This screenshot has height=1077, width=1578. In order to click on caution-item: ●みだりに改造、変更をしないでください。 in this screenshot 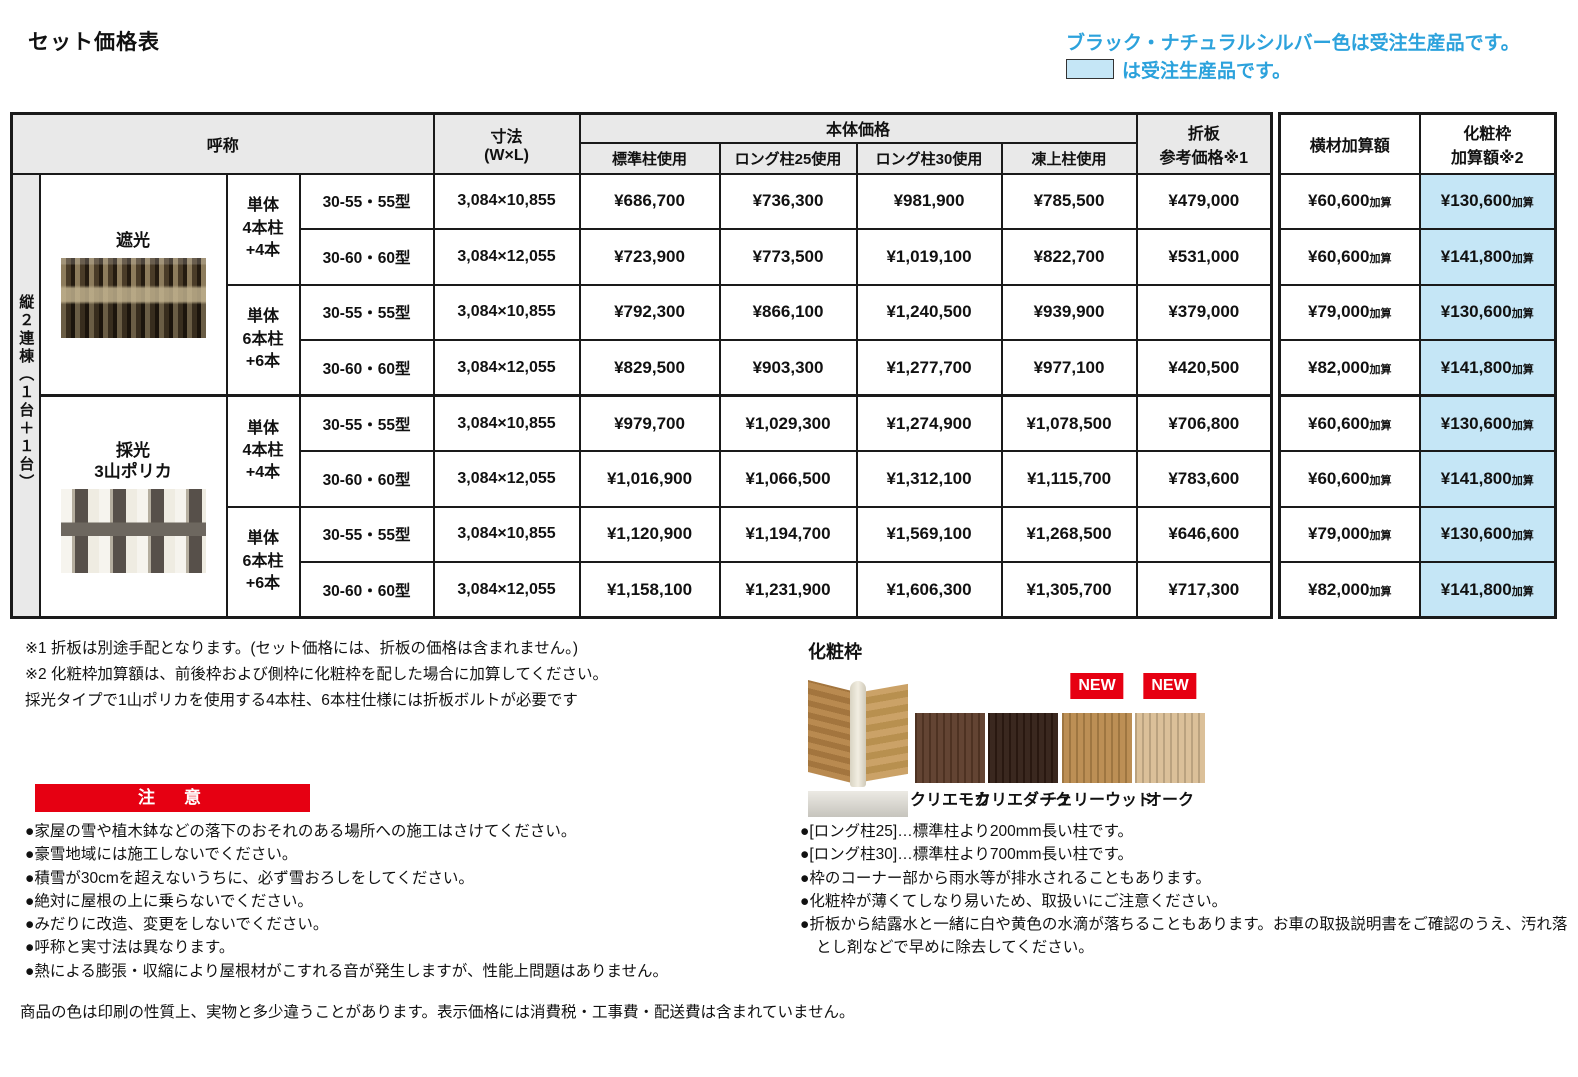, I will do `click(177, 925)`.